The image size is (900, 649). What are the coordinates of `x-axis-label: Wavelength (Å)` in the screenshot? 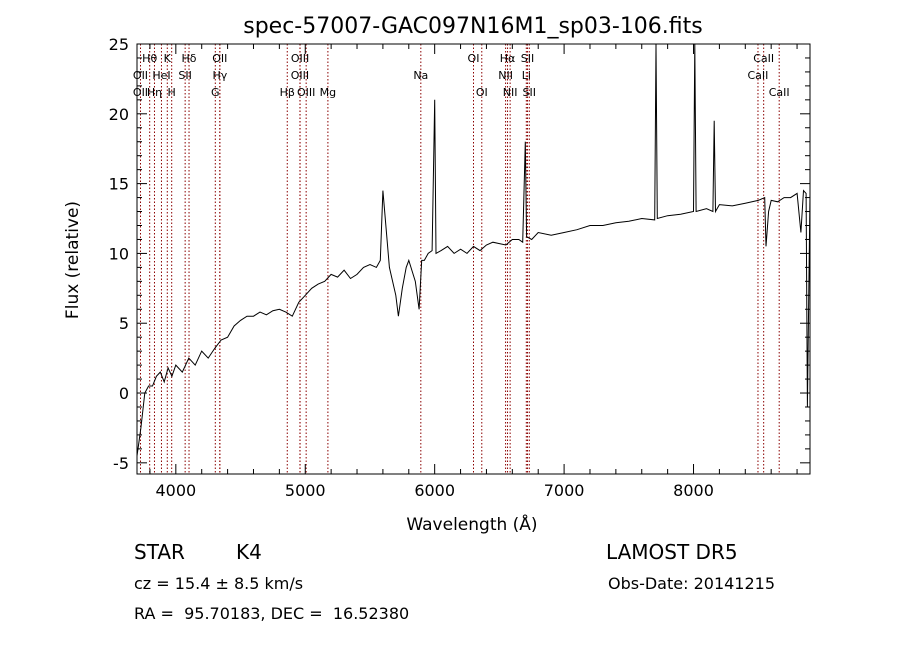 It's located at (471, 524).